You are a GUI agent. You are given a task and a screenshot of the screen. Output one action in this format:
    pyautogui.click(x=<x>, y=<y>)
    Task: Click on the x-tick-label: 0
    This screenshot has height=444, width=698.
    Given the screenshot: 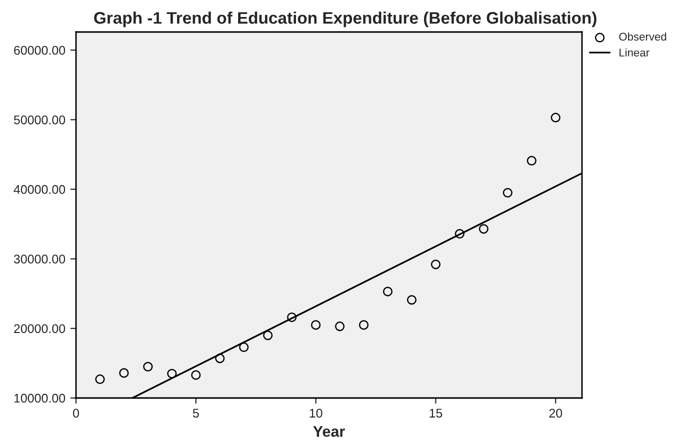 What is the action you would take?
    pyautogui.click(x=76, y=413)
    